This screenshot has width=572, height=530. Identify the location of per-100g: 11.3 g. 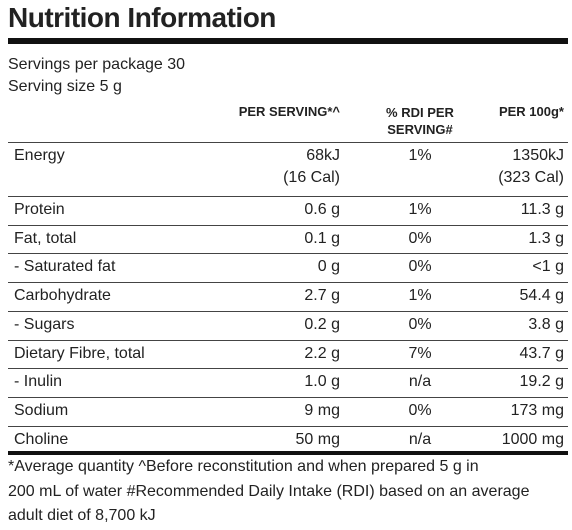
(542, 209).